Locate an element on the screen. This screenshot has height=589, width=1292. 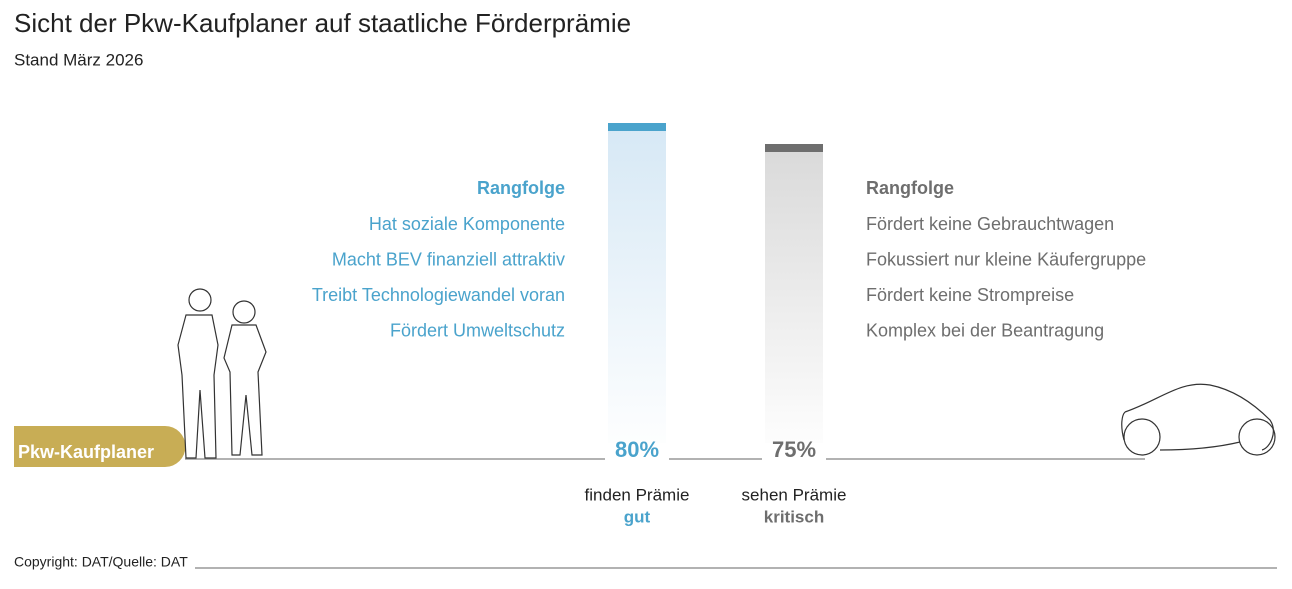
copyright: Copyright: DAT/Quelle: DAT is located at coordinates (101, 562).